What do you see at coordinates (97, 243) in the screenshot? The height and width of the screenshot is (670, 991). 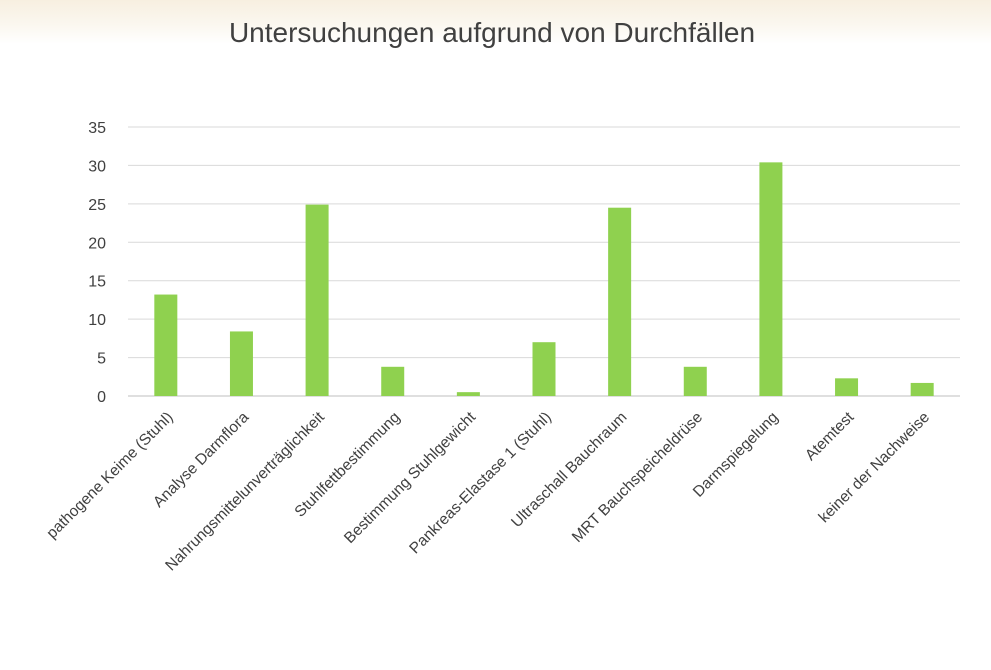 I see `y-tick-label: 20` at bounding box center [97, 243].